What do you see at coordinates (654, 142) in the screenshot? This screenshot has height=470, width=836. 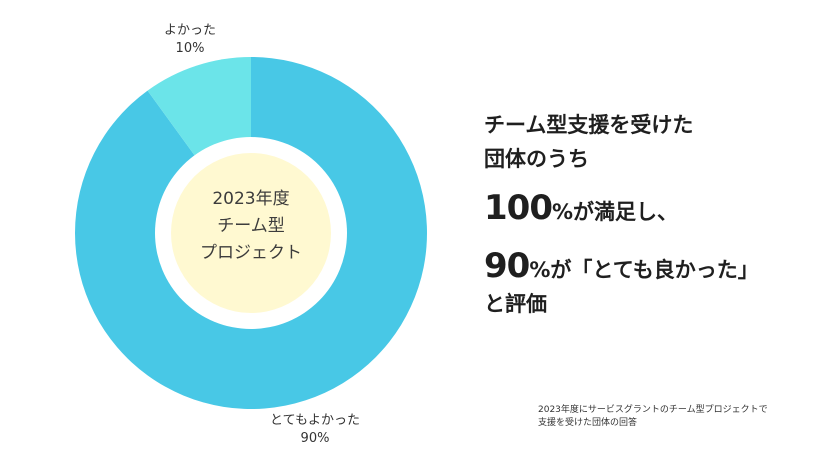 I see `headline-lead: チーム型支援を受けた 団体のうち` at bounding box center [654, 142].